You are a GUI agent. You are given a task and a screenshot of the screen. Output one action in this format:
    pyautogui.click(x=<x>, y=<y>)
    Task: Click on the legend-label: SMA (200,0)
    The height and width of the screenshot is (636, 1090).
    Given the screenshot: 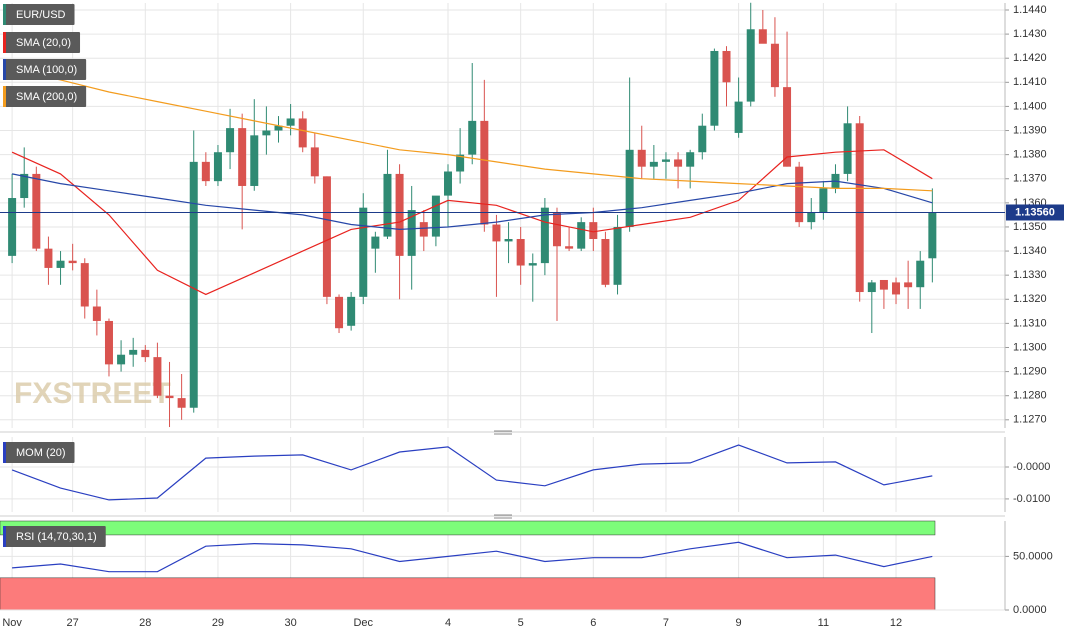 What is the action you would take?
    pyautogui.click(x=46, y=97)
    